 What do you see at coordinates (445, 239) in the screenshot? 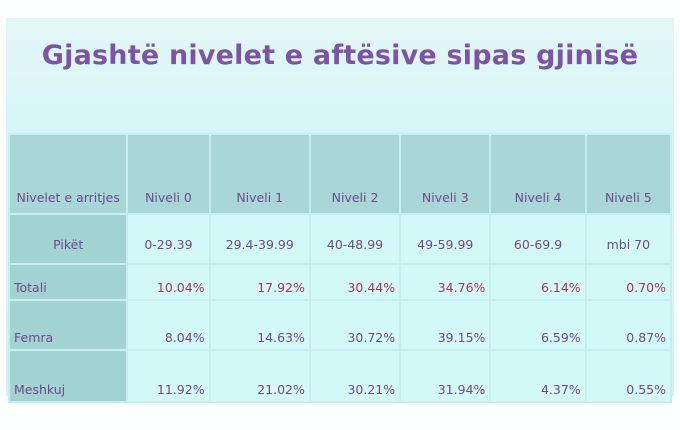
I see `cell: 49-59.99` at bounding box center [445, 239].